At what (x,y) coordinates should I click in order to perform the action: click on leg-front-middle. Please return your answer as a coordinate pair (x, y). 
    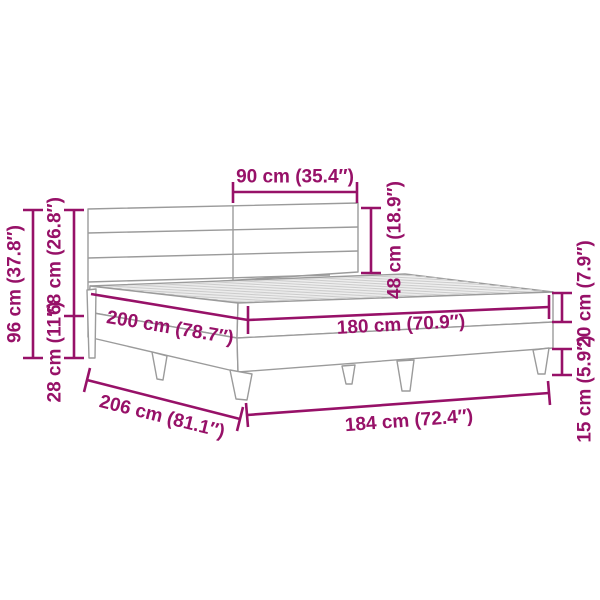
    Looking at the image, I should click on (405, 375).